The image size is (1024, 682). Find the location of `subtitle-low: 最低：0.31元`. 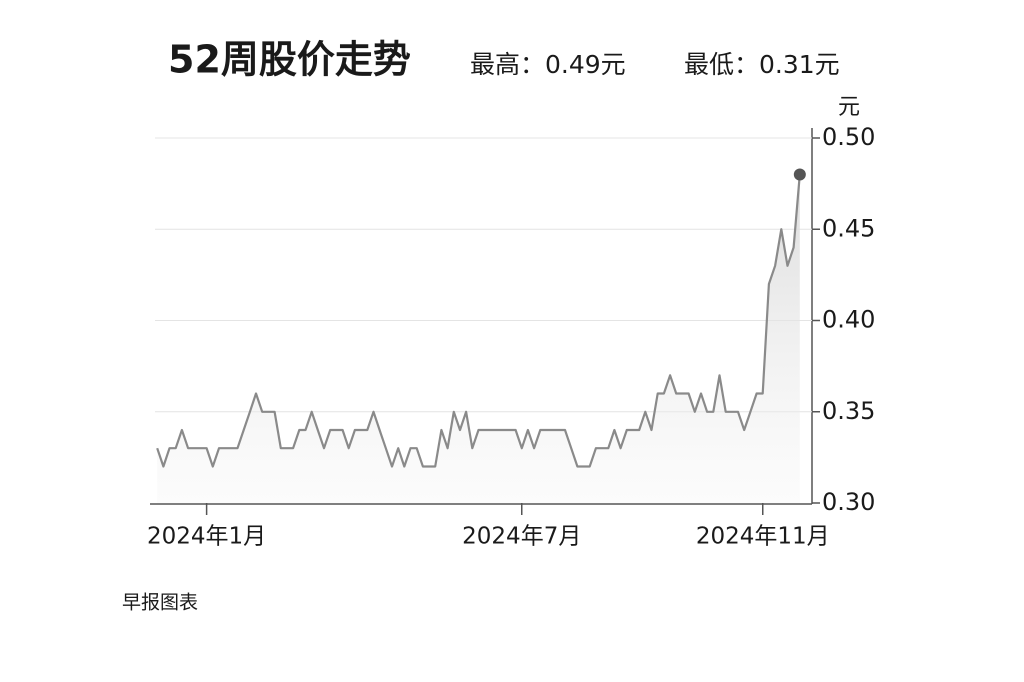

subtitle-low: 最低：0.31元 is located at coordinates (762, 64).